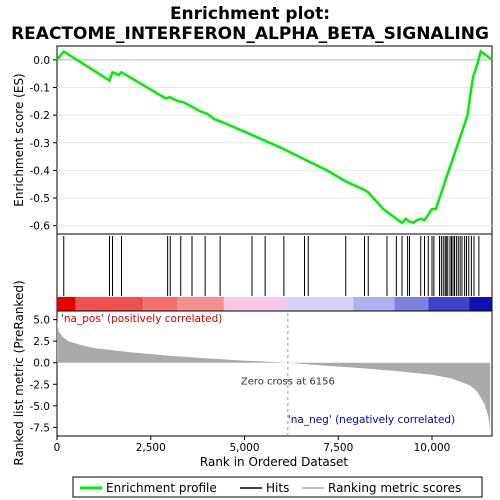 This screenshot has height=500, width=500. Describe the element at coordinates (40, 88) in the screenshot. I see `es-ytick-label: -0.1` at that location.